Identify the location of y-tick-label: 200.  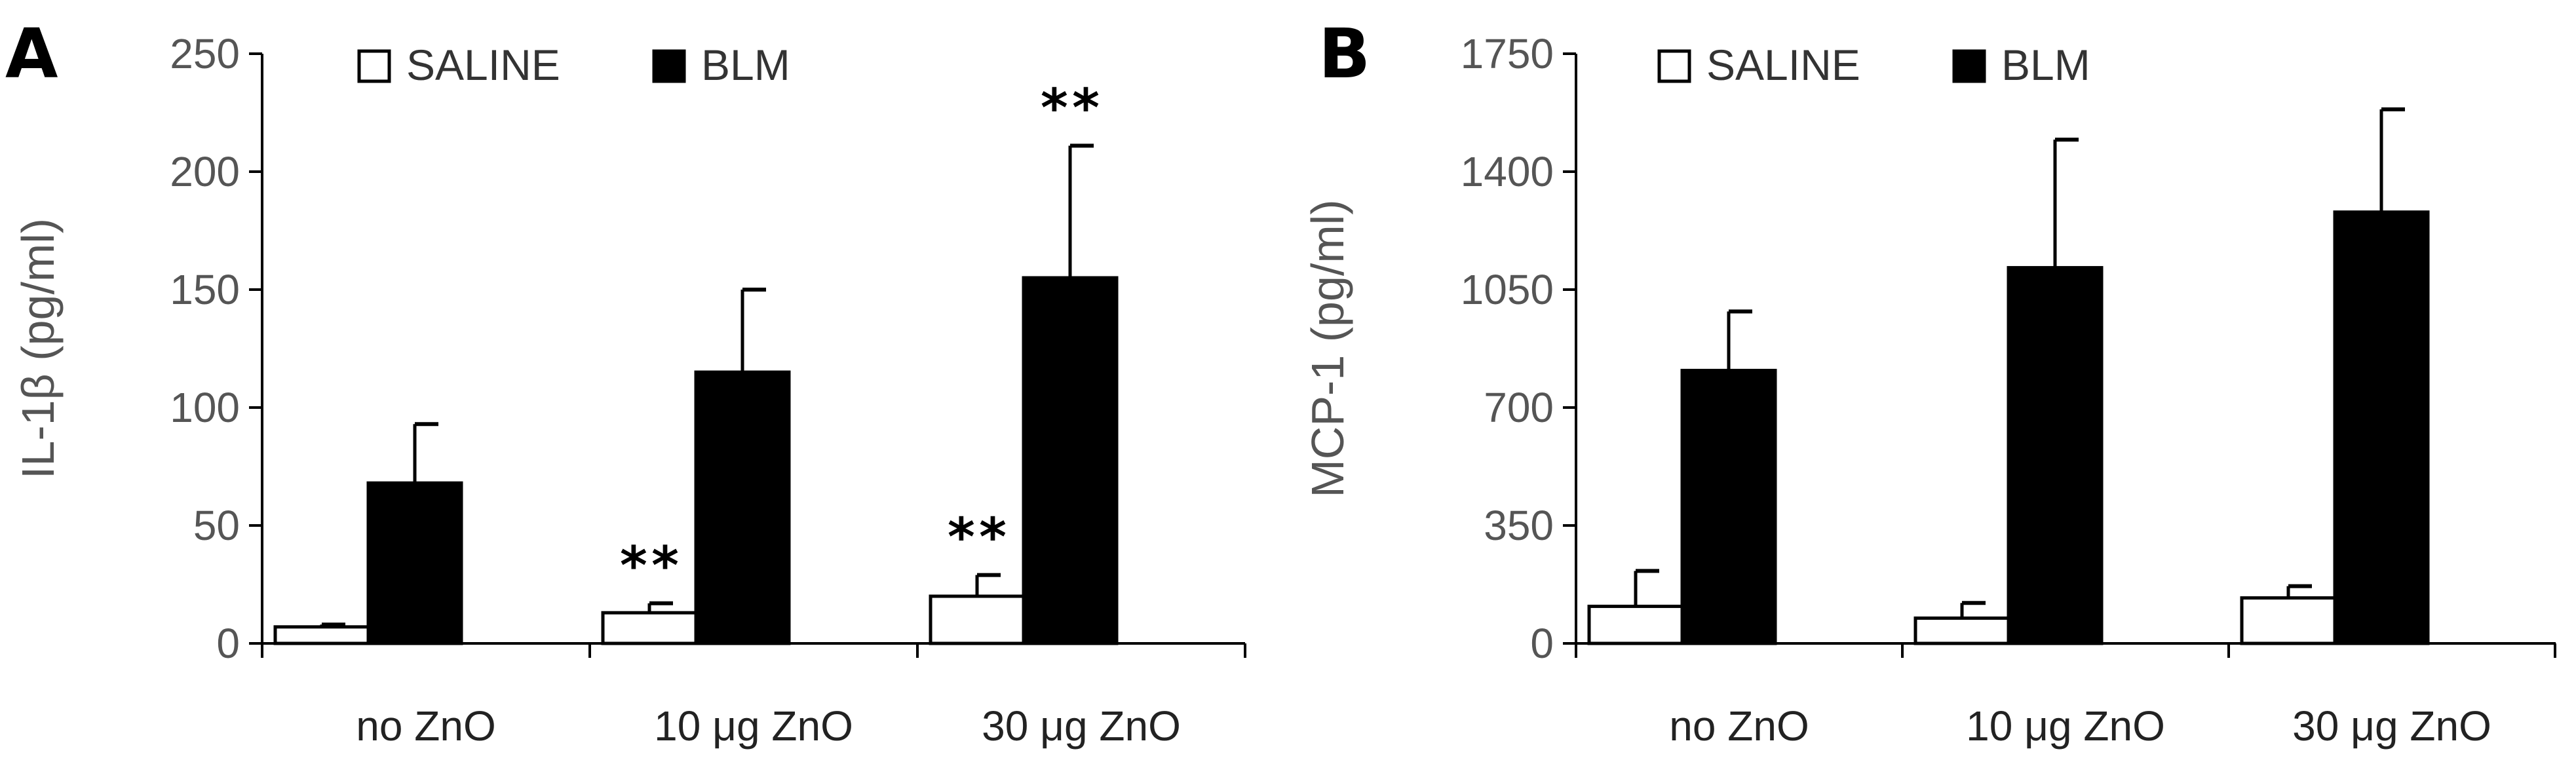
(205, 172).